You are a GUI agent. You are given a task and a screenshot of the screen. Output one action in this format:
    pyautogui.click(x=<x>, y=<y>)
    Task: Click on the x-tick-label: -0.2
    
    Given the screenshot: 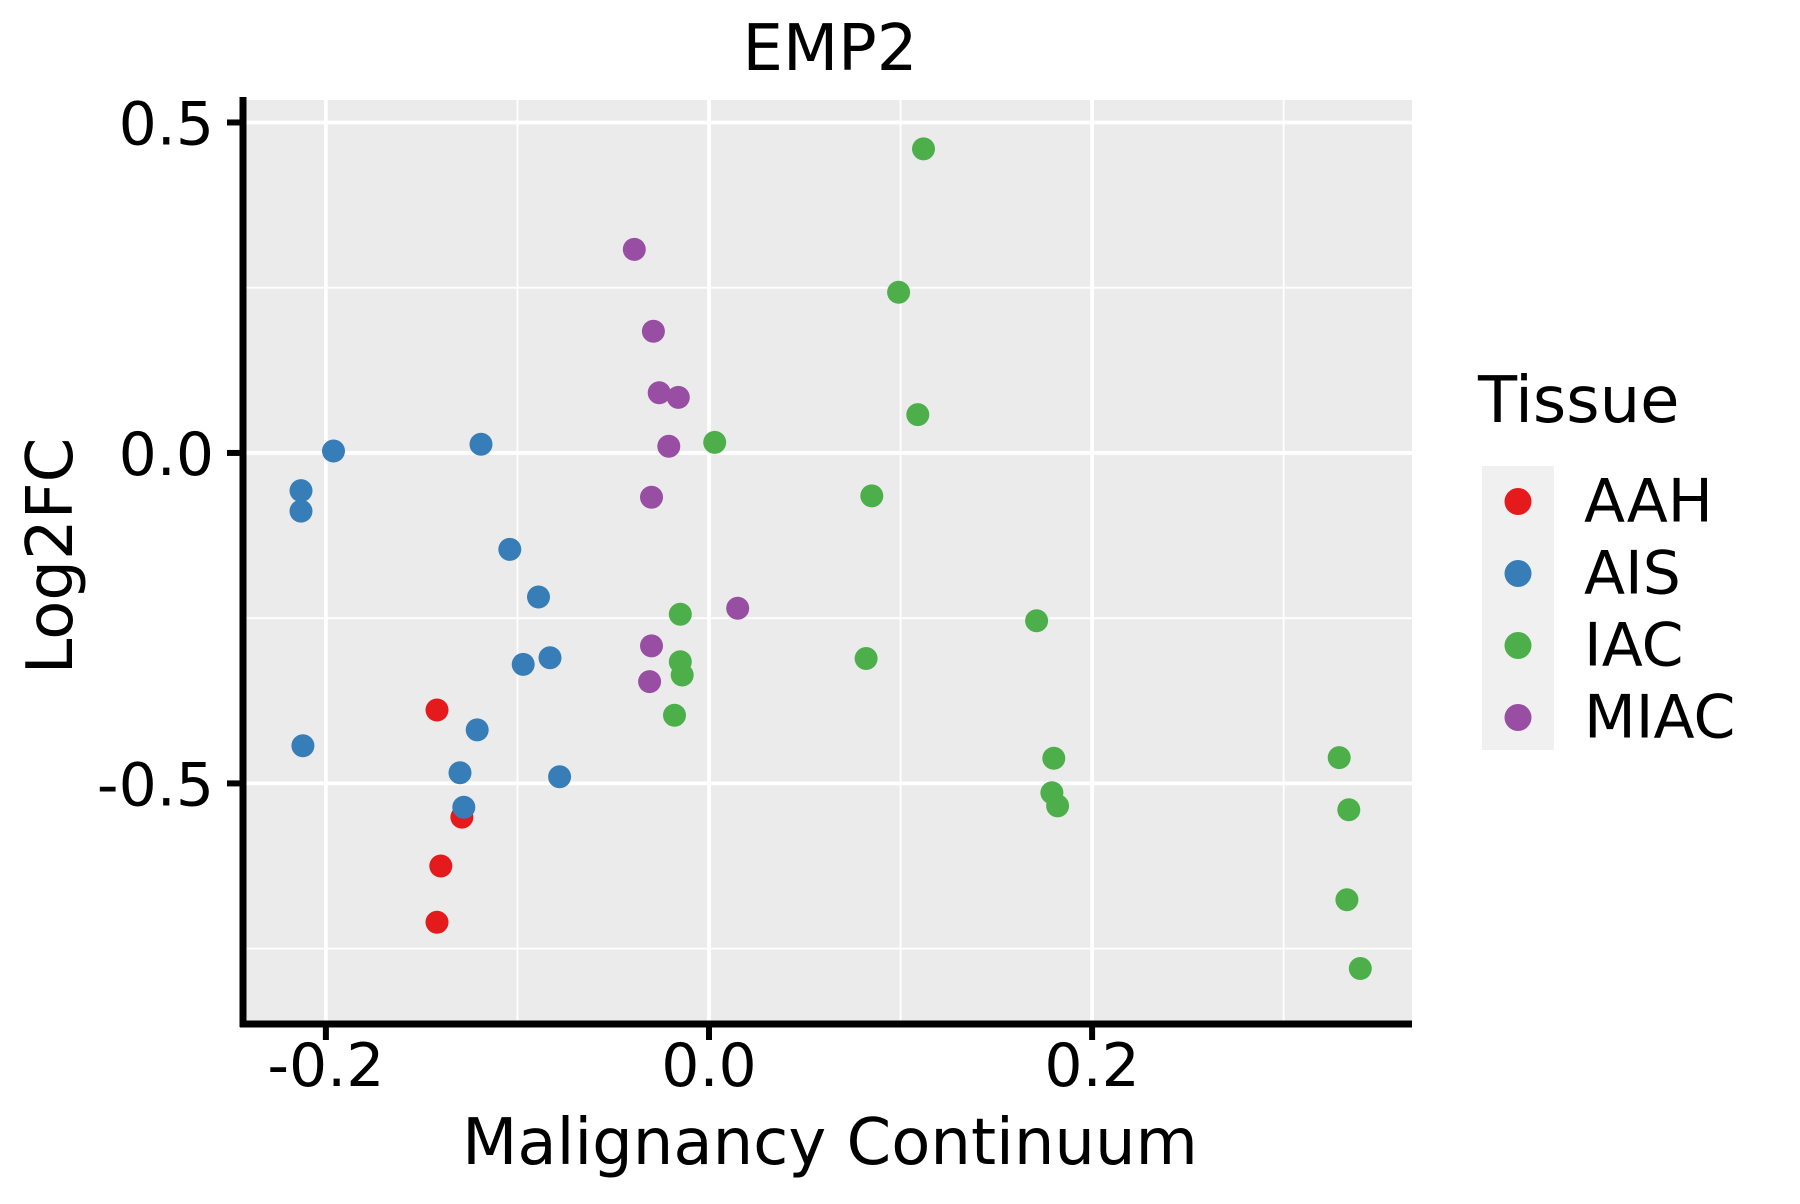 What is the action you would take?
    pyautogui.click(x=325, y=1066)
    